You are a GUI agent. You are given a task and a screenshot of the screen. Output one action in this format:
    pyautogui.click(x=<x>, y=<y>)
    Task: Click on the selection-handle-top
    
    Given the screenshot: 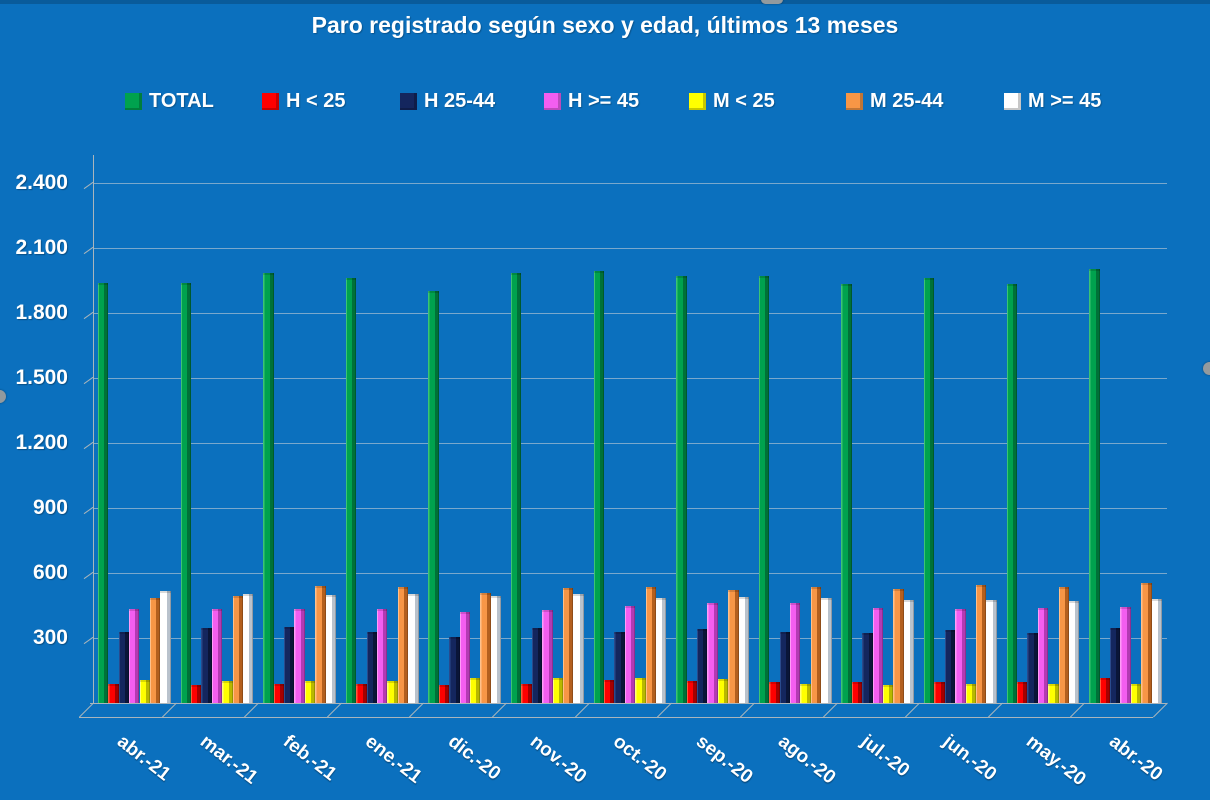 What is the action you would take?
    pyautogui.click(x=772, y=2)
    